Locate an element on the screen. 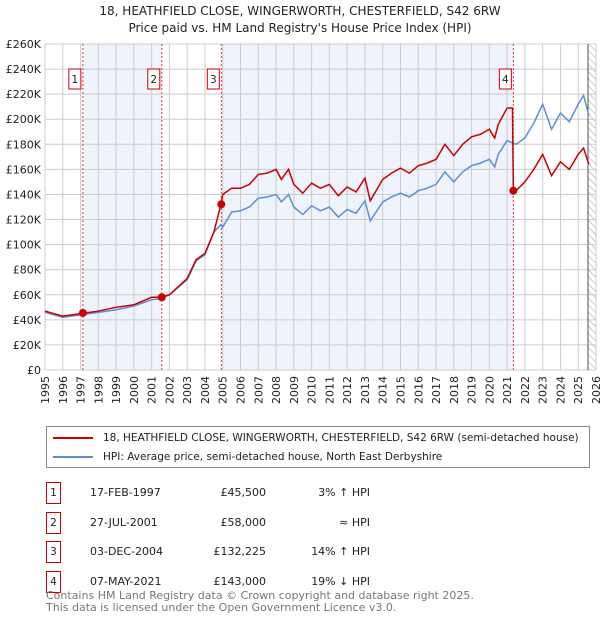  sale-hpi-diff: 14% ↑ HPI is located at coordinates (340, 551).